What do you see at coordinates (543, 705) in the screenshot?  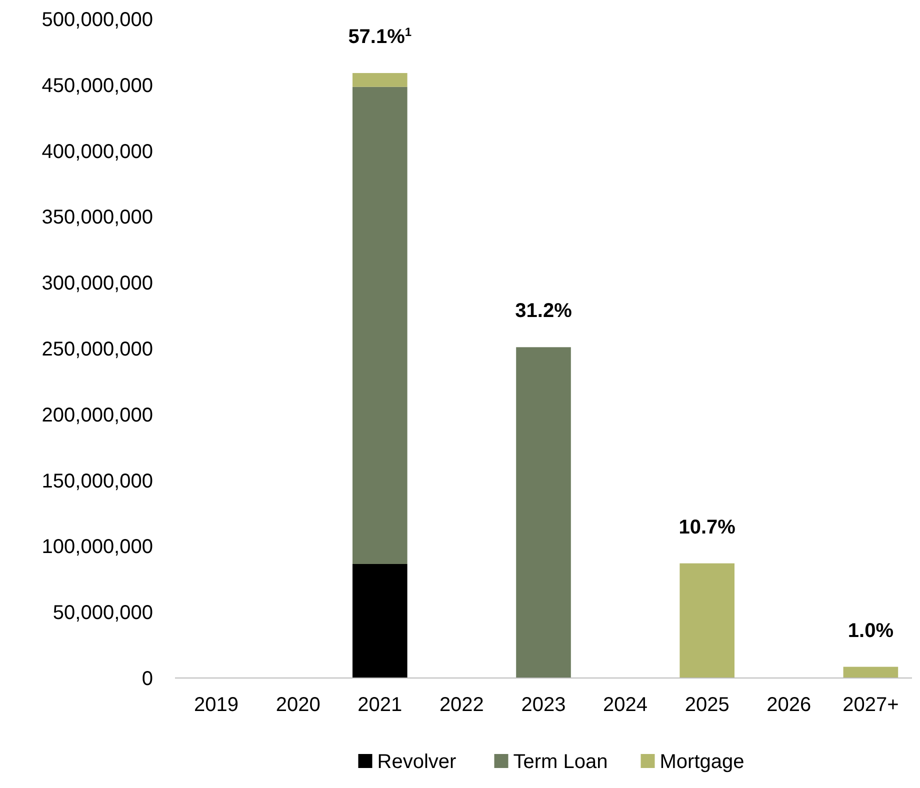 I see `x-tick-label: 2023` at bounding box center [543, 705].